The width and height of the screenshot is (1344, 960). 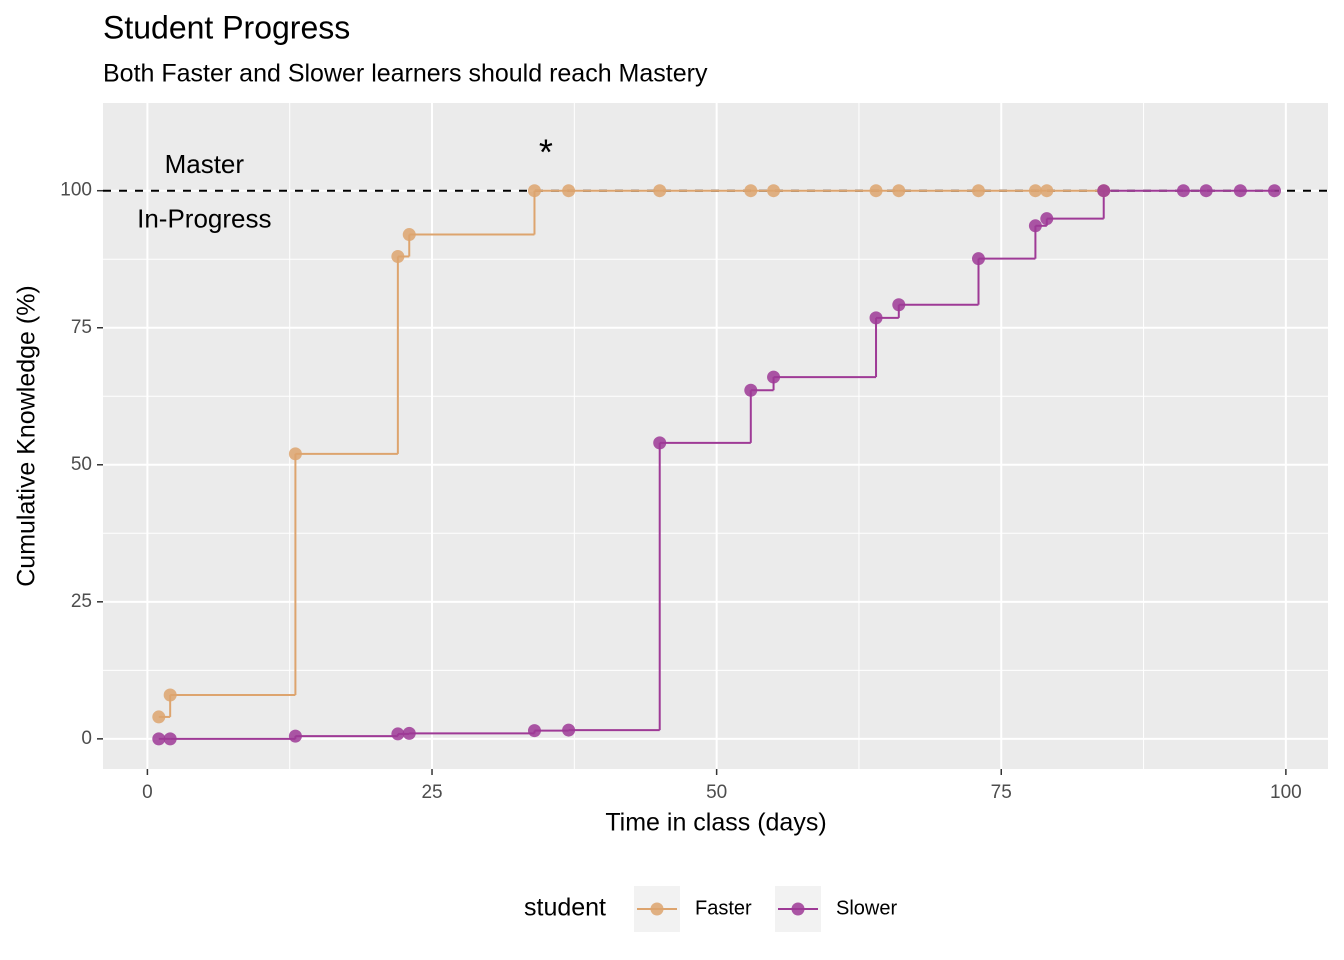 What do you see at coordinates (715, 823) in the screenshot?
I see `x-axis-title: Time in class (days)` at bounding box center [715, 823].